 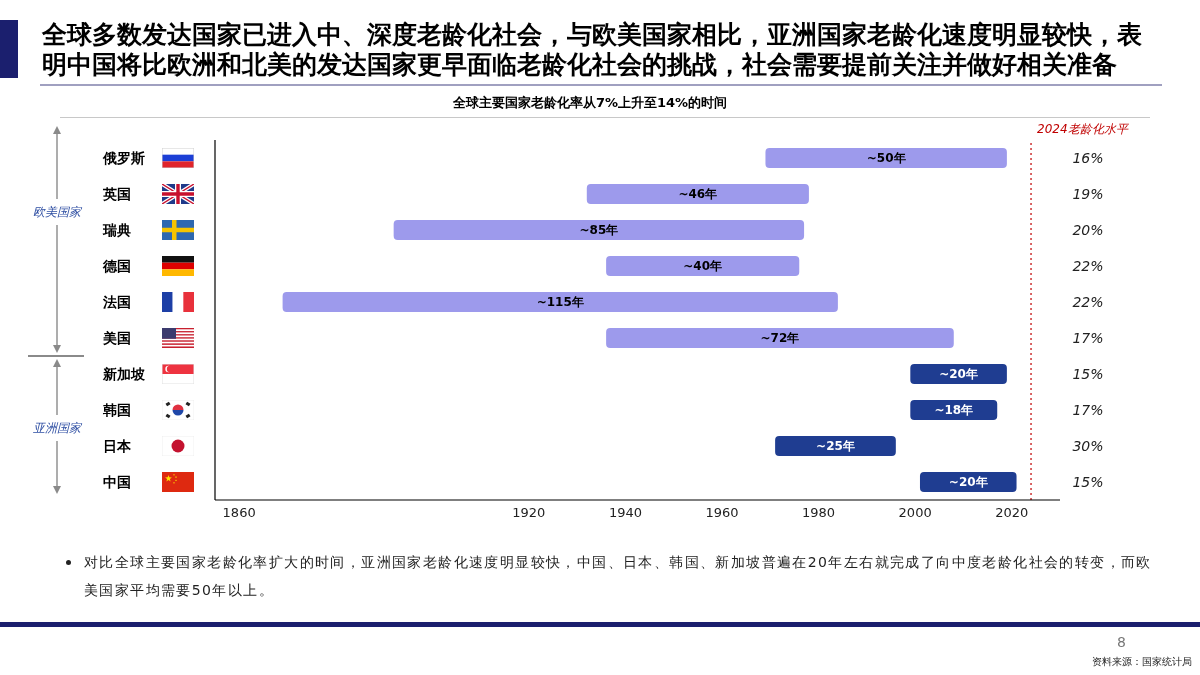 I want to click on chart-title: 全球多数发达国家已进入中、深度老龄化社会，与欧美国家相比，亚洲国家老龄化速度明显较快，表明中国将比欧洲和北美的发达国家更早面临老龄化社会的挑战，社会需要提前关注并做好相关准备, so click(x=592, y=50).